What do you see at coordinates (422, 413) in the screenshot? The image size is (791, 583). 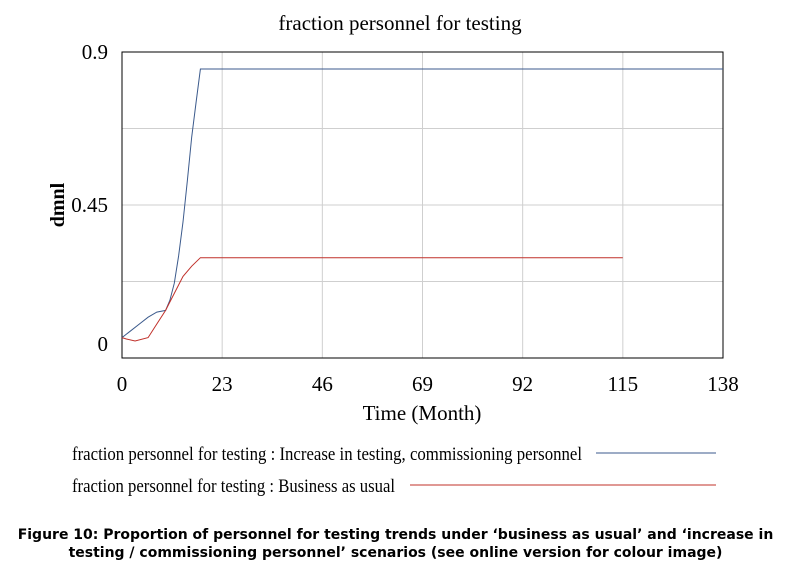 I see `x-axis-label: Time (Month)` at bounding box center [422, 413].